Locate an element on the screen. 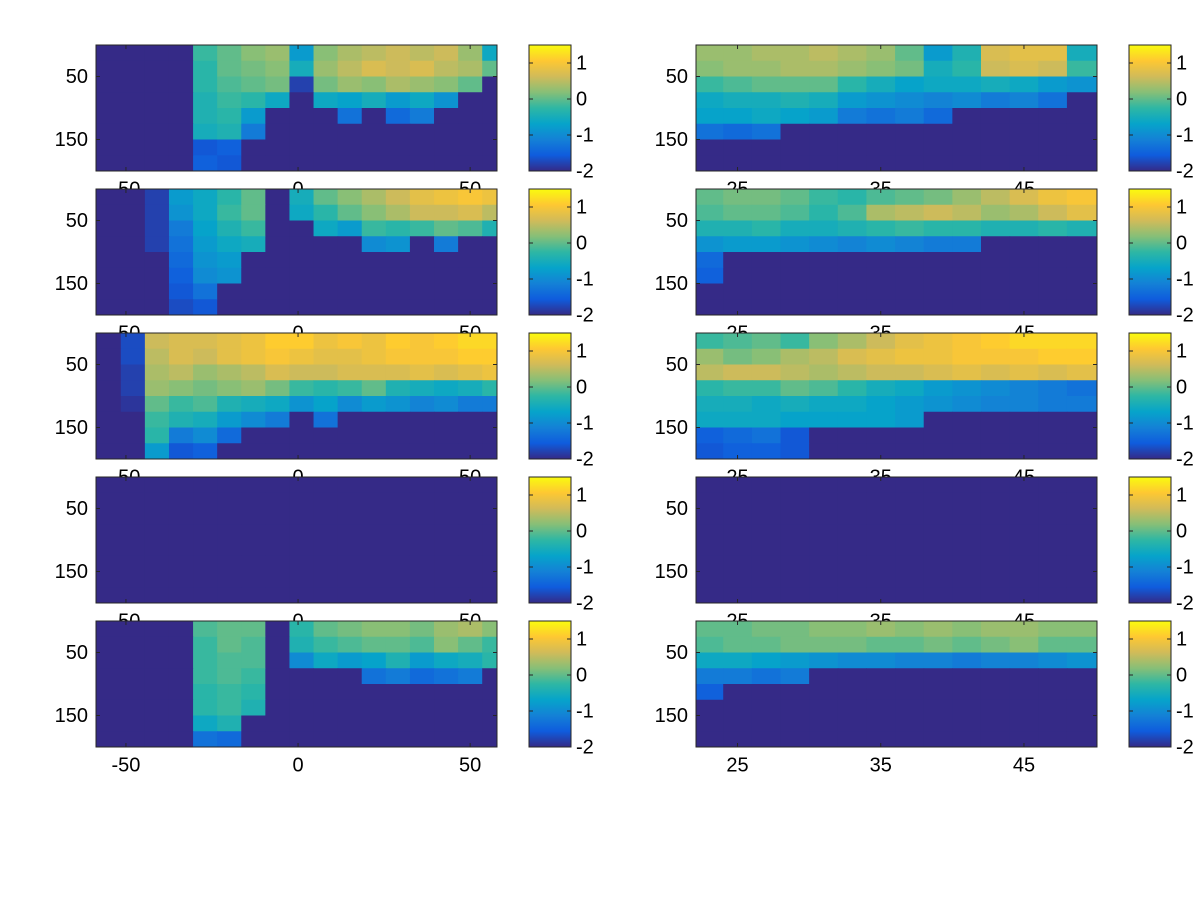 This screenshot has width=1200, height=900. y-tick-label: 150 is located at coordinates (671, 716).